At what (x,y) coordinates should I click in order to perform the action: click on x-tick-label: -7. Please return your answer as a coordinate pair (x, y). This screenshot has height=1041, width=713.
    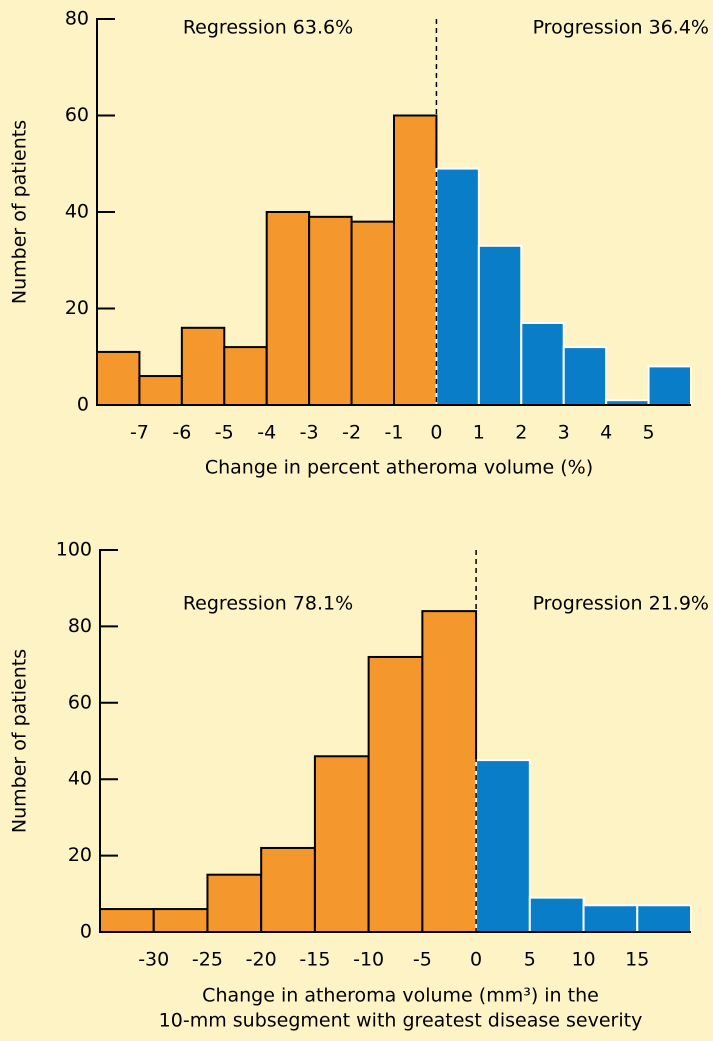
    Looking at the image, I should click on (139, 433).